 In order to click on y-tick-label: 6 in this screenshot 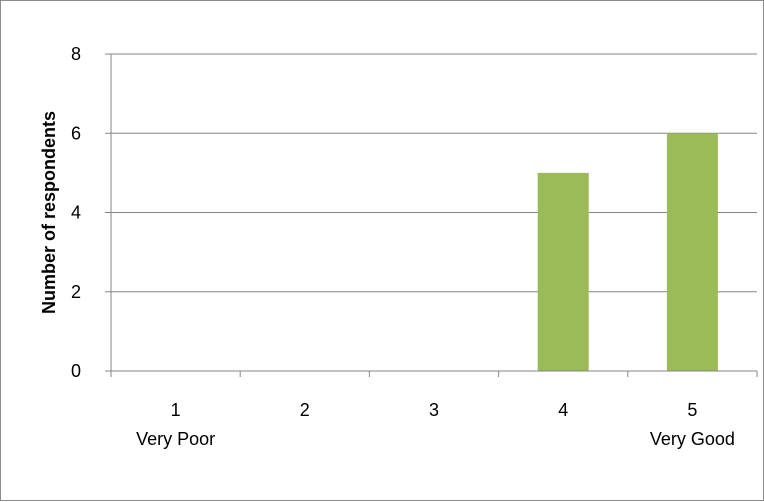, I will do `click(76, 133)`.